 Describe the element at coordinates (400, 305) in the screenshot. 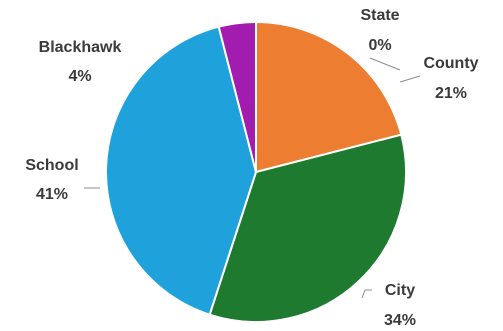

I see `label-city: City 34%` at that location.